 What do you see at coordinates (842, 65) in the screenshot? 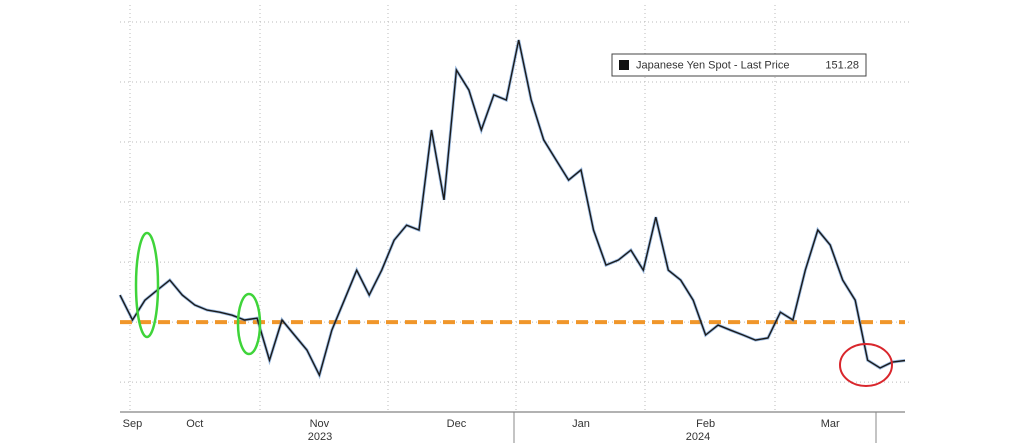
I see `legend-last-price: 151.28` at bounding box center [842, 65].